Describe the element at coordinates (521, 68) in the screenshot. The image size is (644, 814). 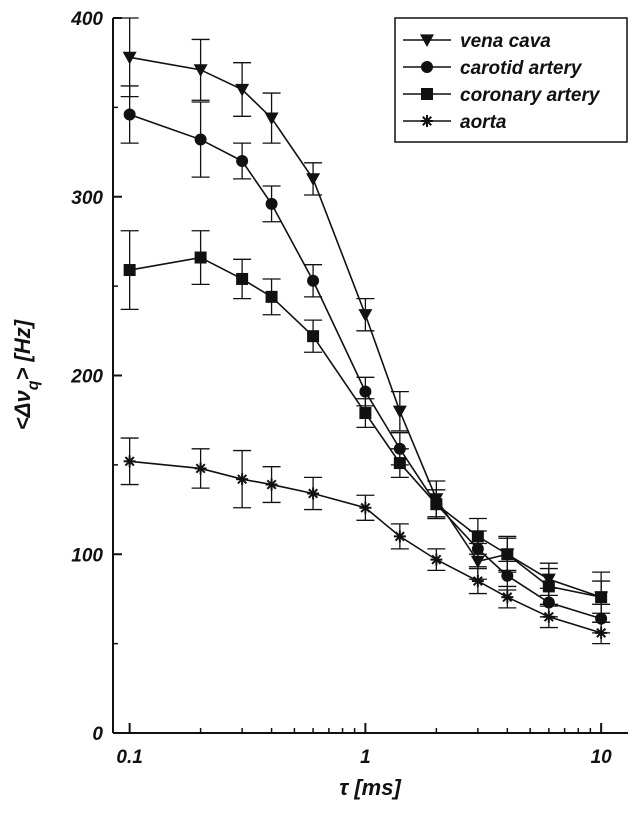
I see `legend-label: carotid artery` at that location.